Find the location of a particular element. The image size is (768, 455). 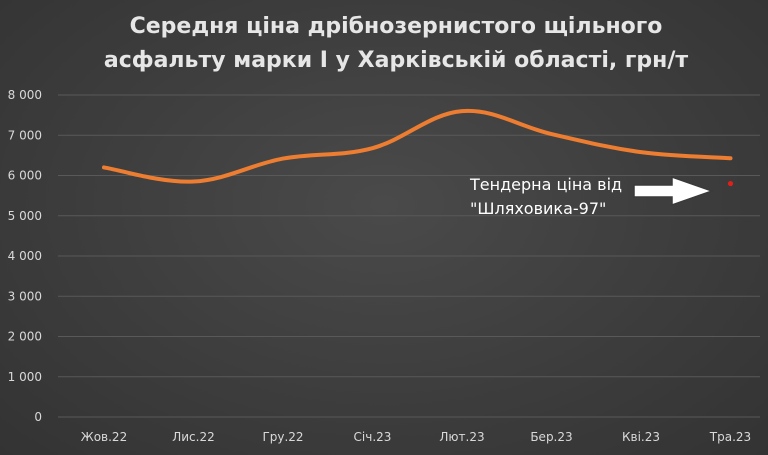

annotation-line-1: Тендерна ціна від is located at coordinates (545, 184).